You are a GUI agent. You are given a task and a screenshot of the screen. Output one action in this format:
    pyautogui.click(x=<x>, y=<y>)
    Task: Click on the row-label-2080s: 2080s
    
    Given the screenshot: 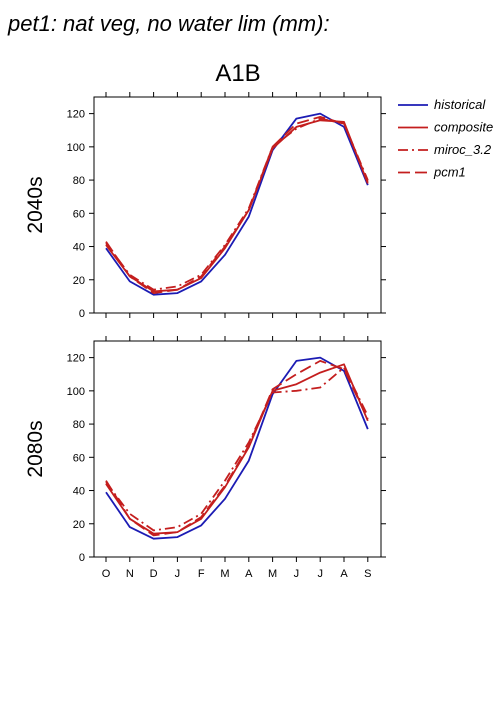 What is the action you would take?
    pyautogui.click(x=35, y=448)
    